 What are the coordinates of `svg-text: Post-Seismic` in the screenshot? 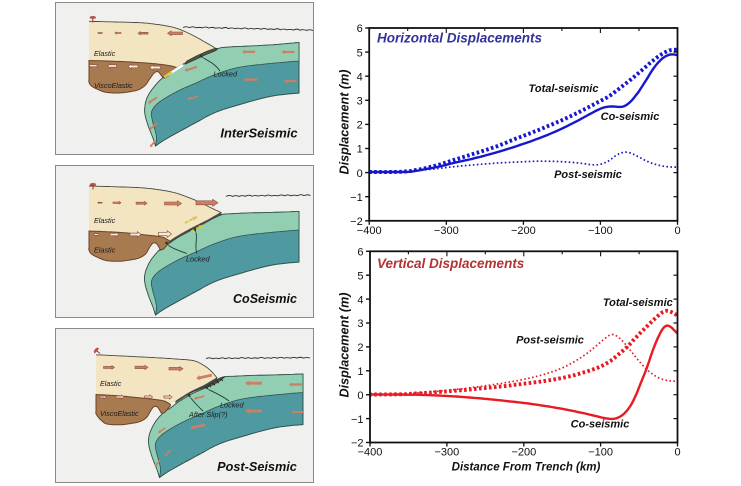 It's located at (257, 467).